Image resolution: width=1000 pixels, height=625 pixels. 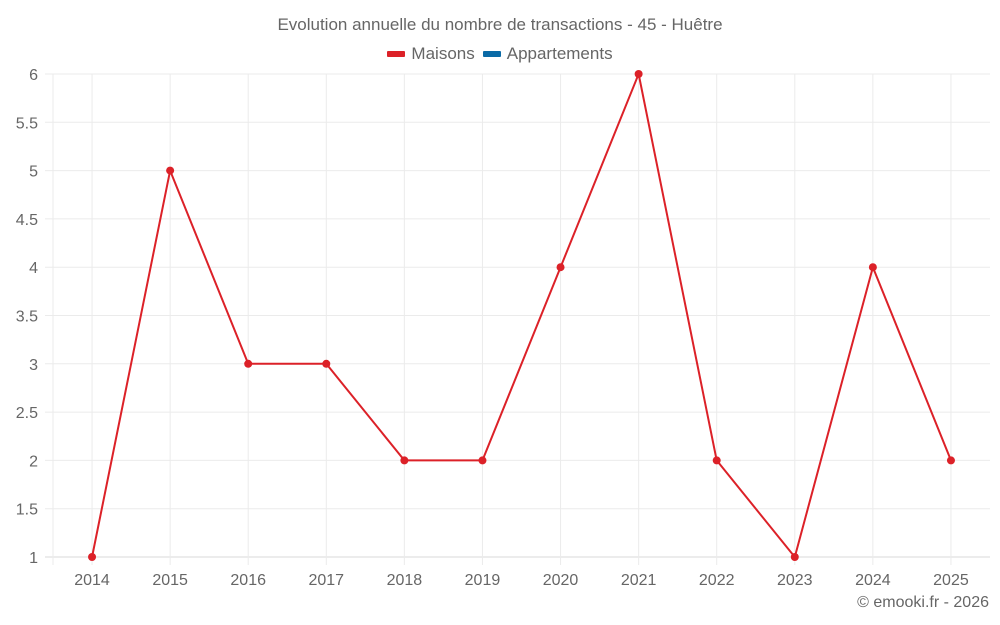 I want to click on legend-label-appartements: Appartements, so click(x=559, y=53).